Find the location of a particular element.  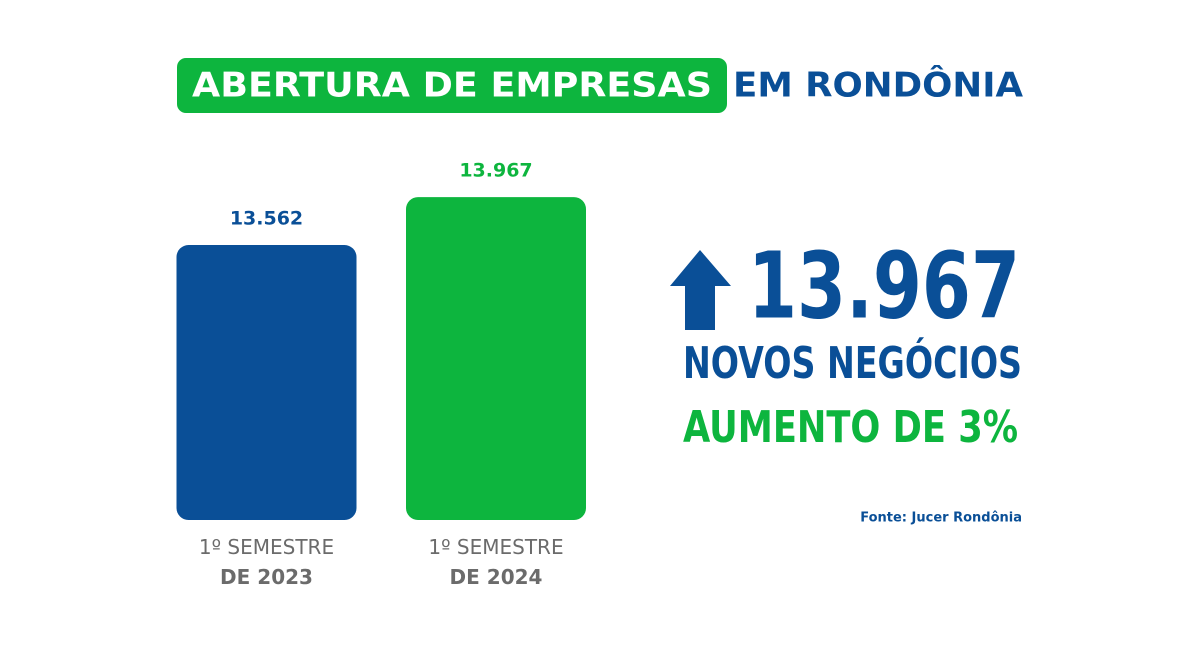

highlight-number: 13.967 is located at coordinates (884, 285).